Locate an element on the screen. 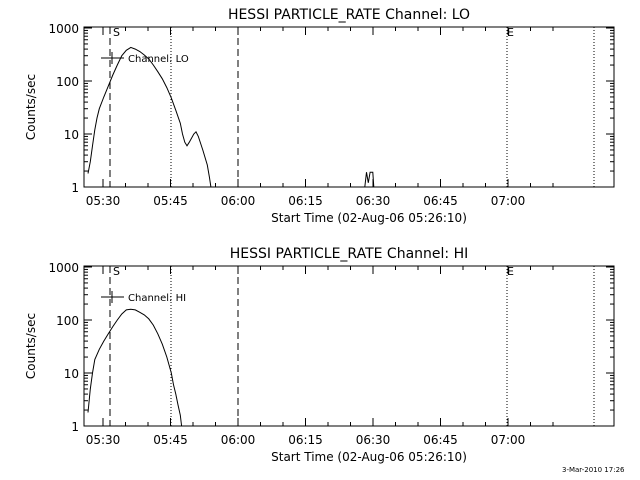  panel-2-ytick-label: 100 is located at coordinates (67, 321).